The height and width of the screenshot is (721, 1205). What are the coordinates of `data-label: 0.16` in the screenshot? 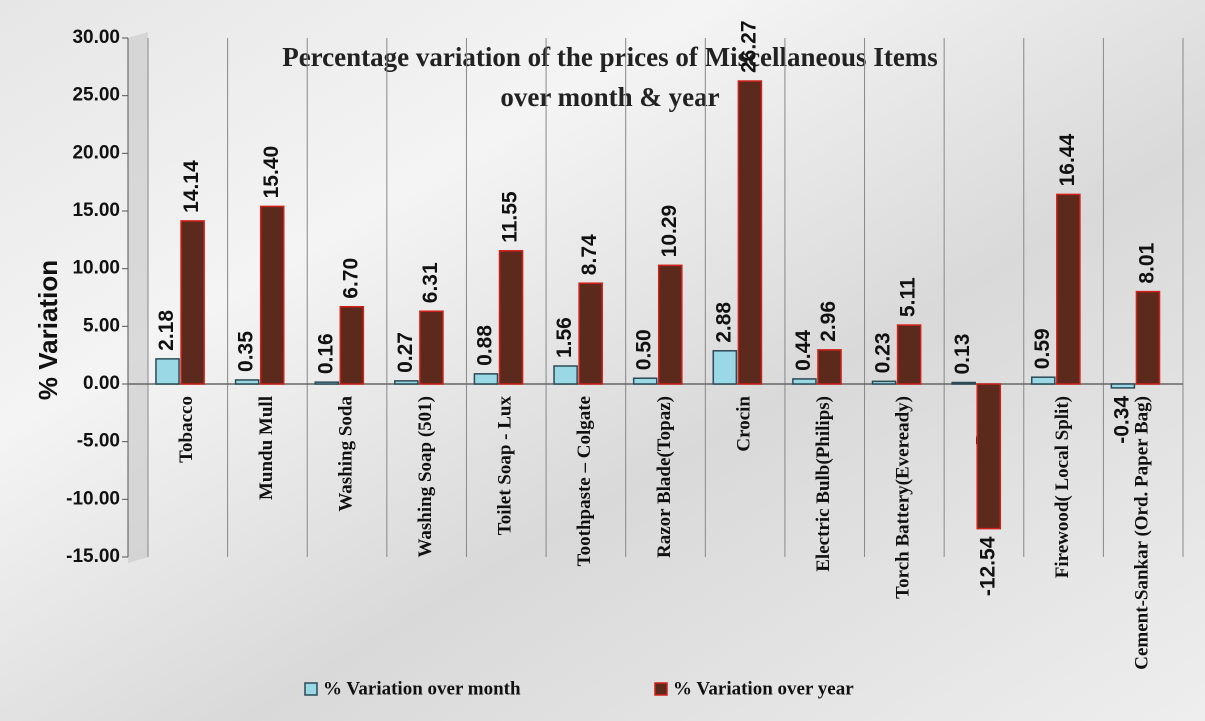 It's located at (325, 353).